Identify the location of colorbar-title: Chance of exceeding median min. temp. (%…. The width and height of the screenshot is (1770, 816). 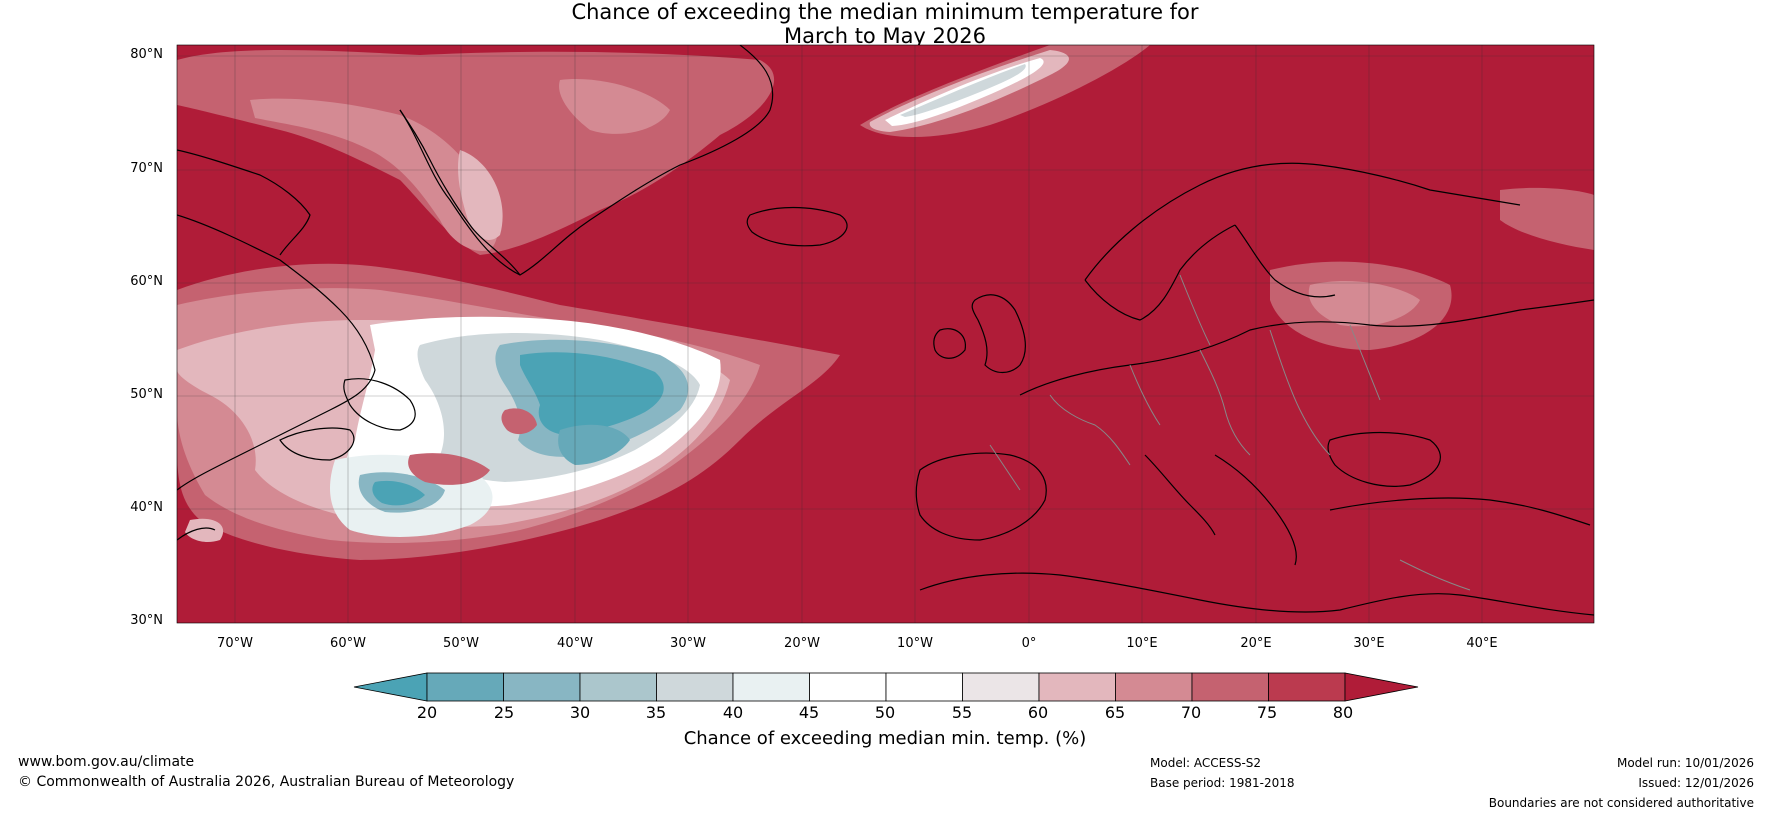
(885, 738).